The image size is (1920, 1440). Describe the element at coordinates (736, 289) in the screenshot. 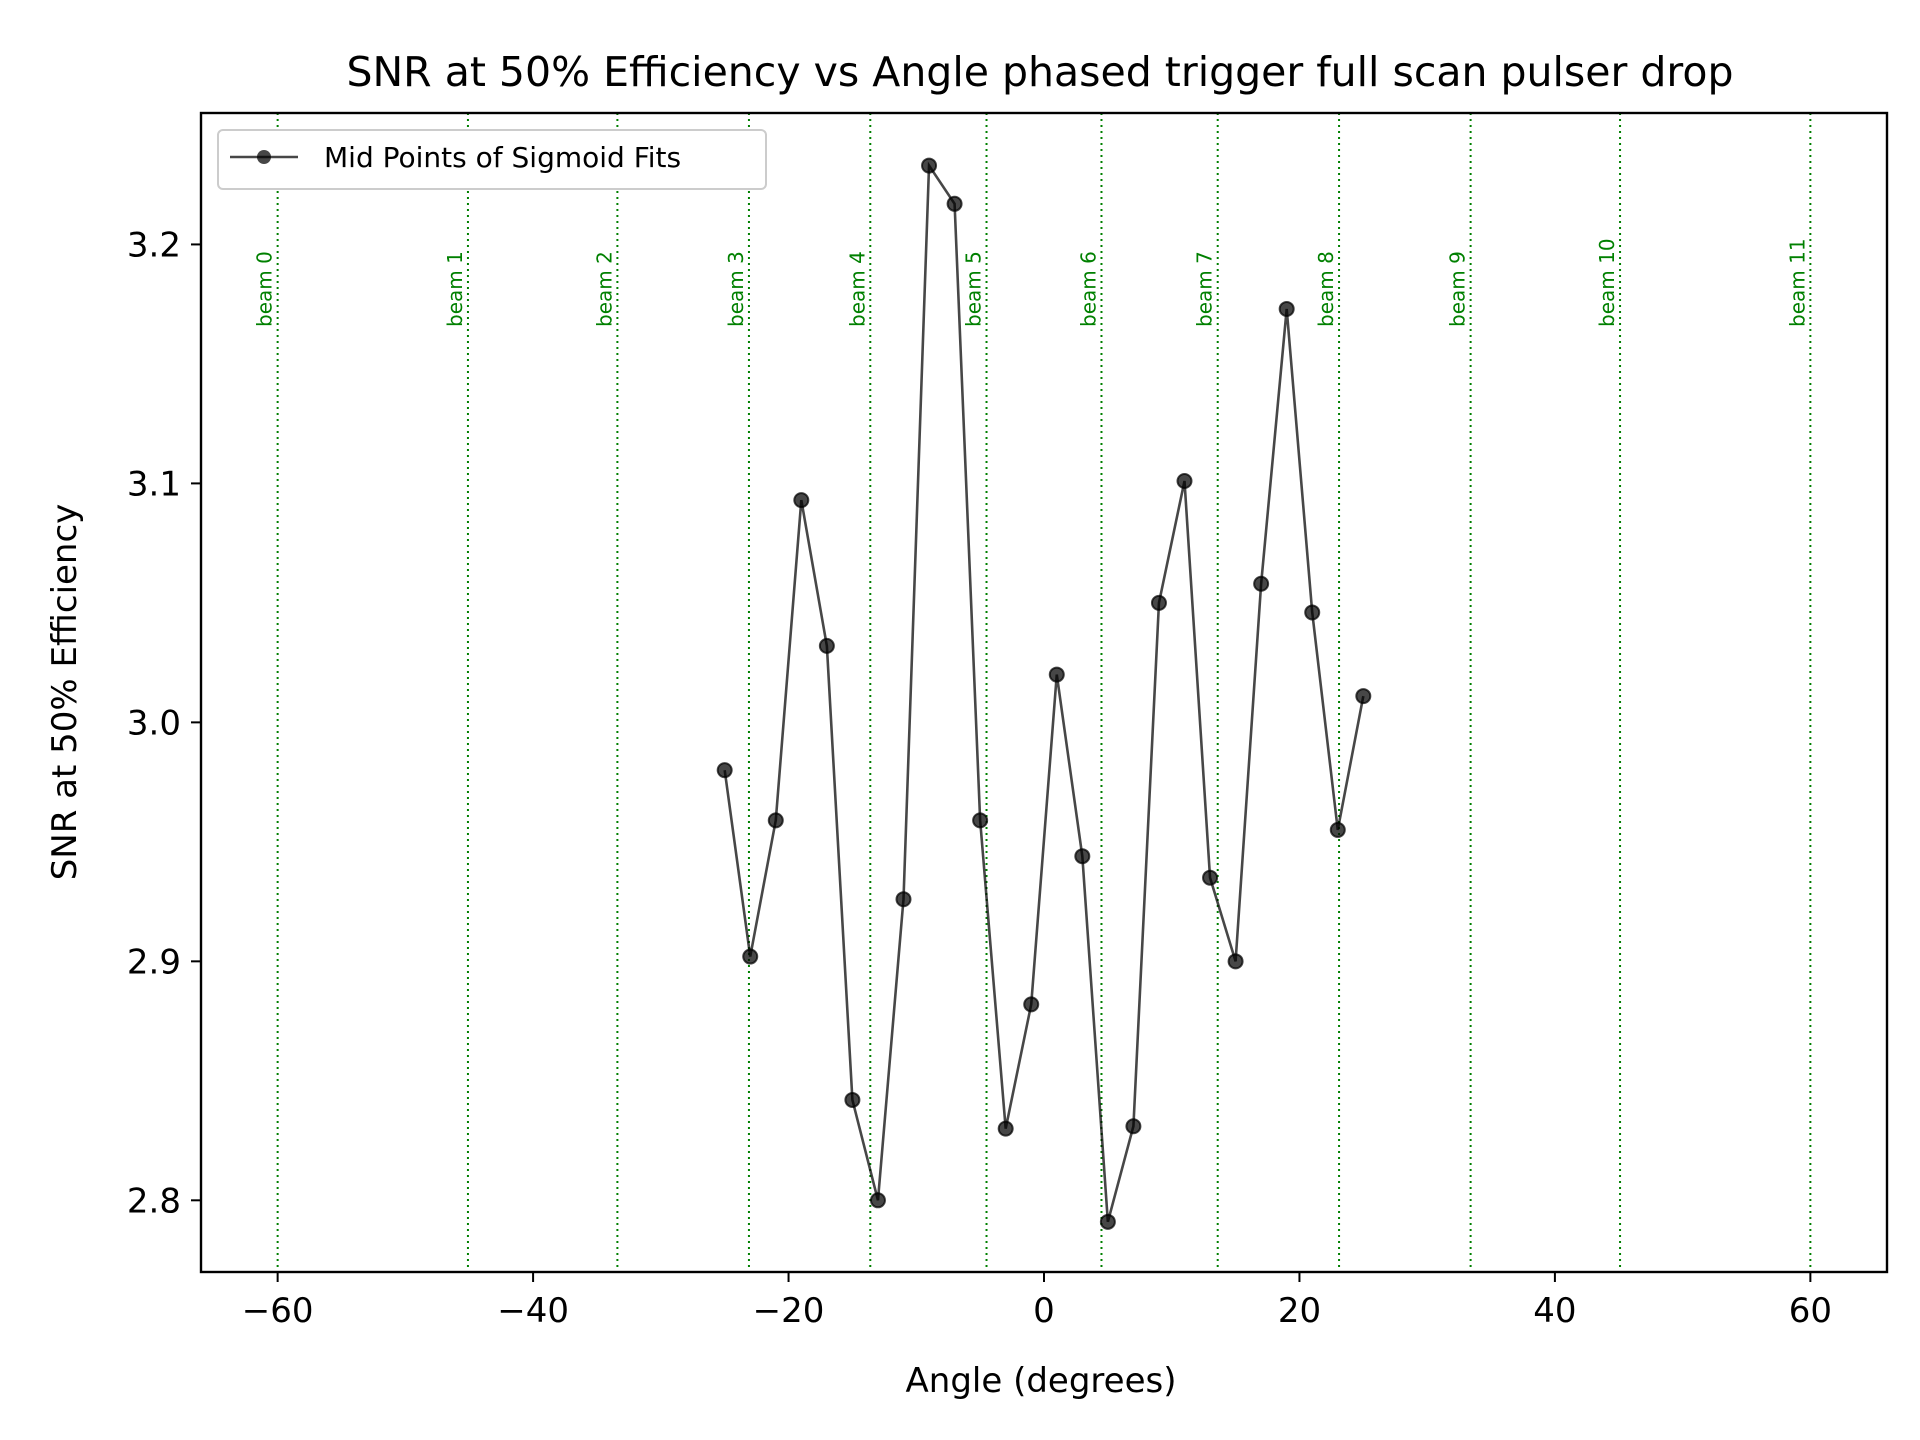

I see `beam-label: beam 3` at that location.